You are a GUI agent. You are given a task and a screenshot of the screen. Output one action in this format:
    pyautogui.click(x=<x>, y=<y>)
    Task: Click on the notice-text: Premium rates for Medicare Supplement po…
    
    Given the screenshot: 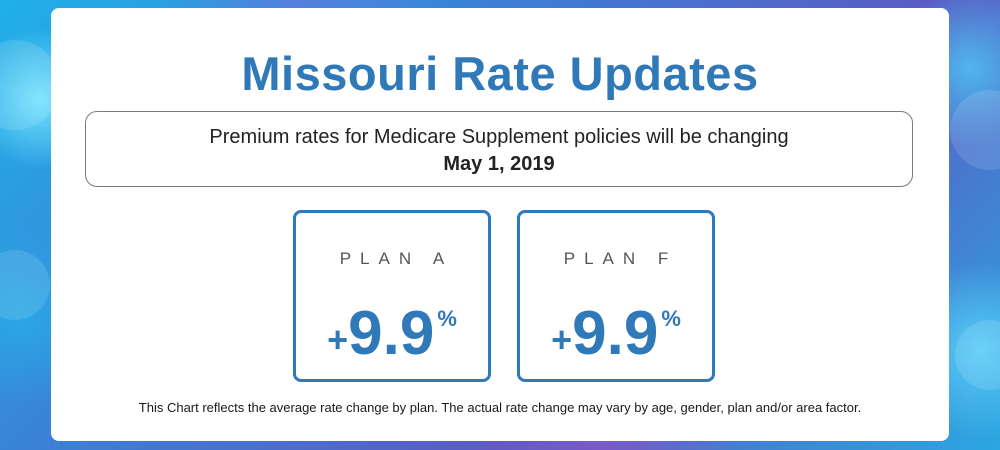 What is the action you would take?
    pyautogui.click(x=499, y=137)
    